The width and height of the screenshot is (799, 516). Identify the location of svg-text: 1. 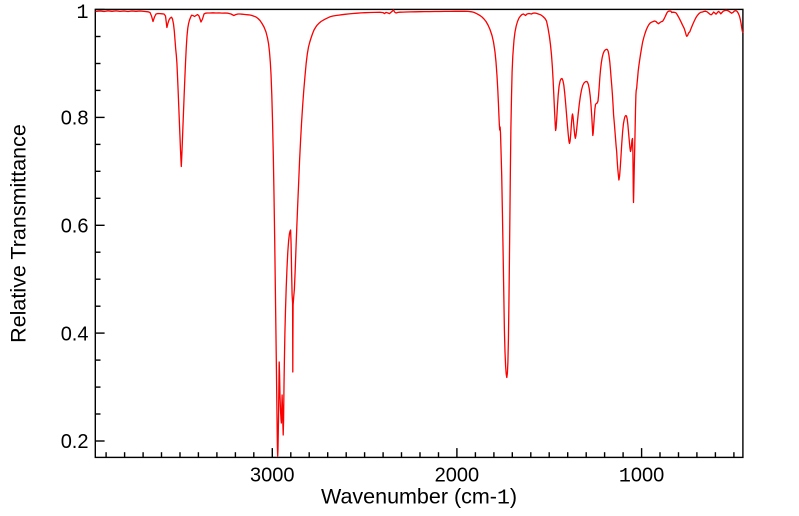
(82, 13).